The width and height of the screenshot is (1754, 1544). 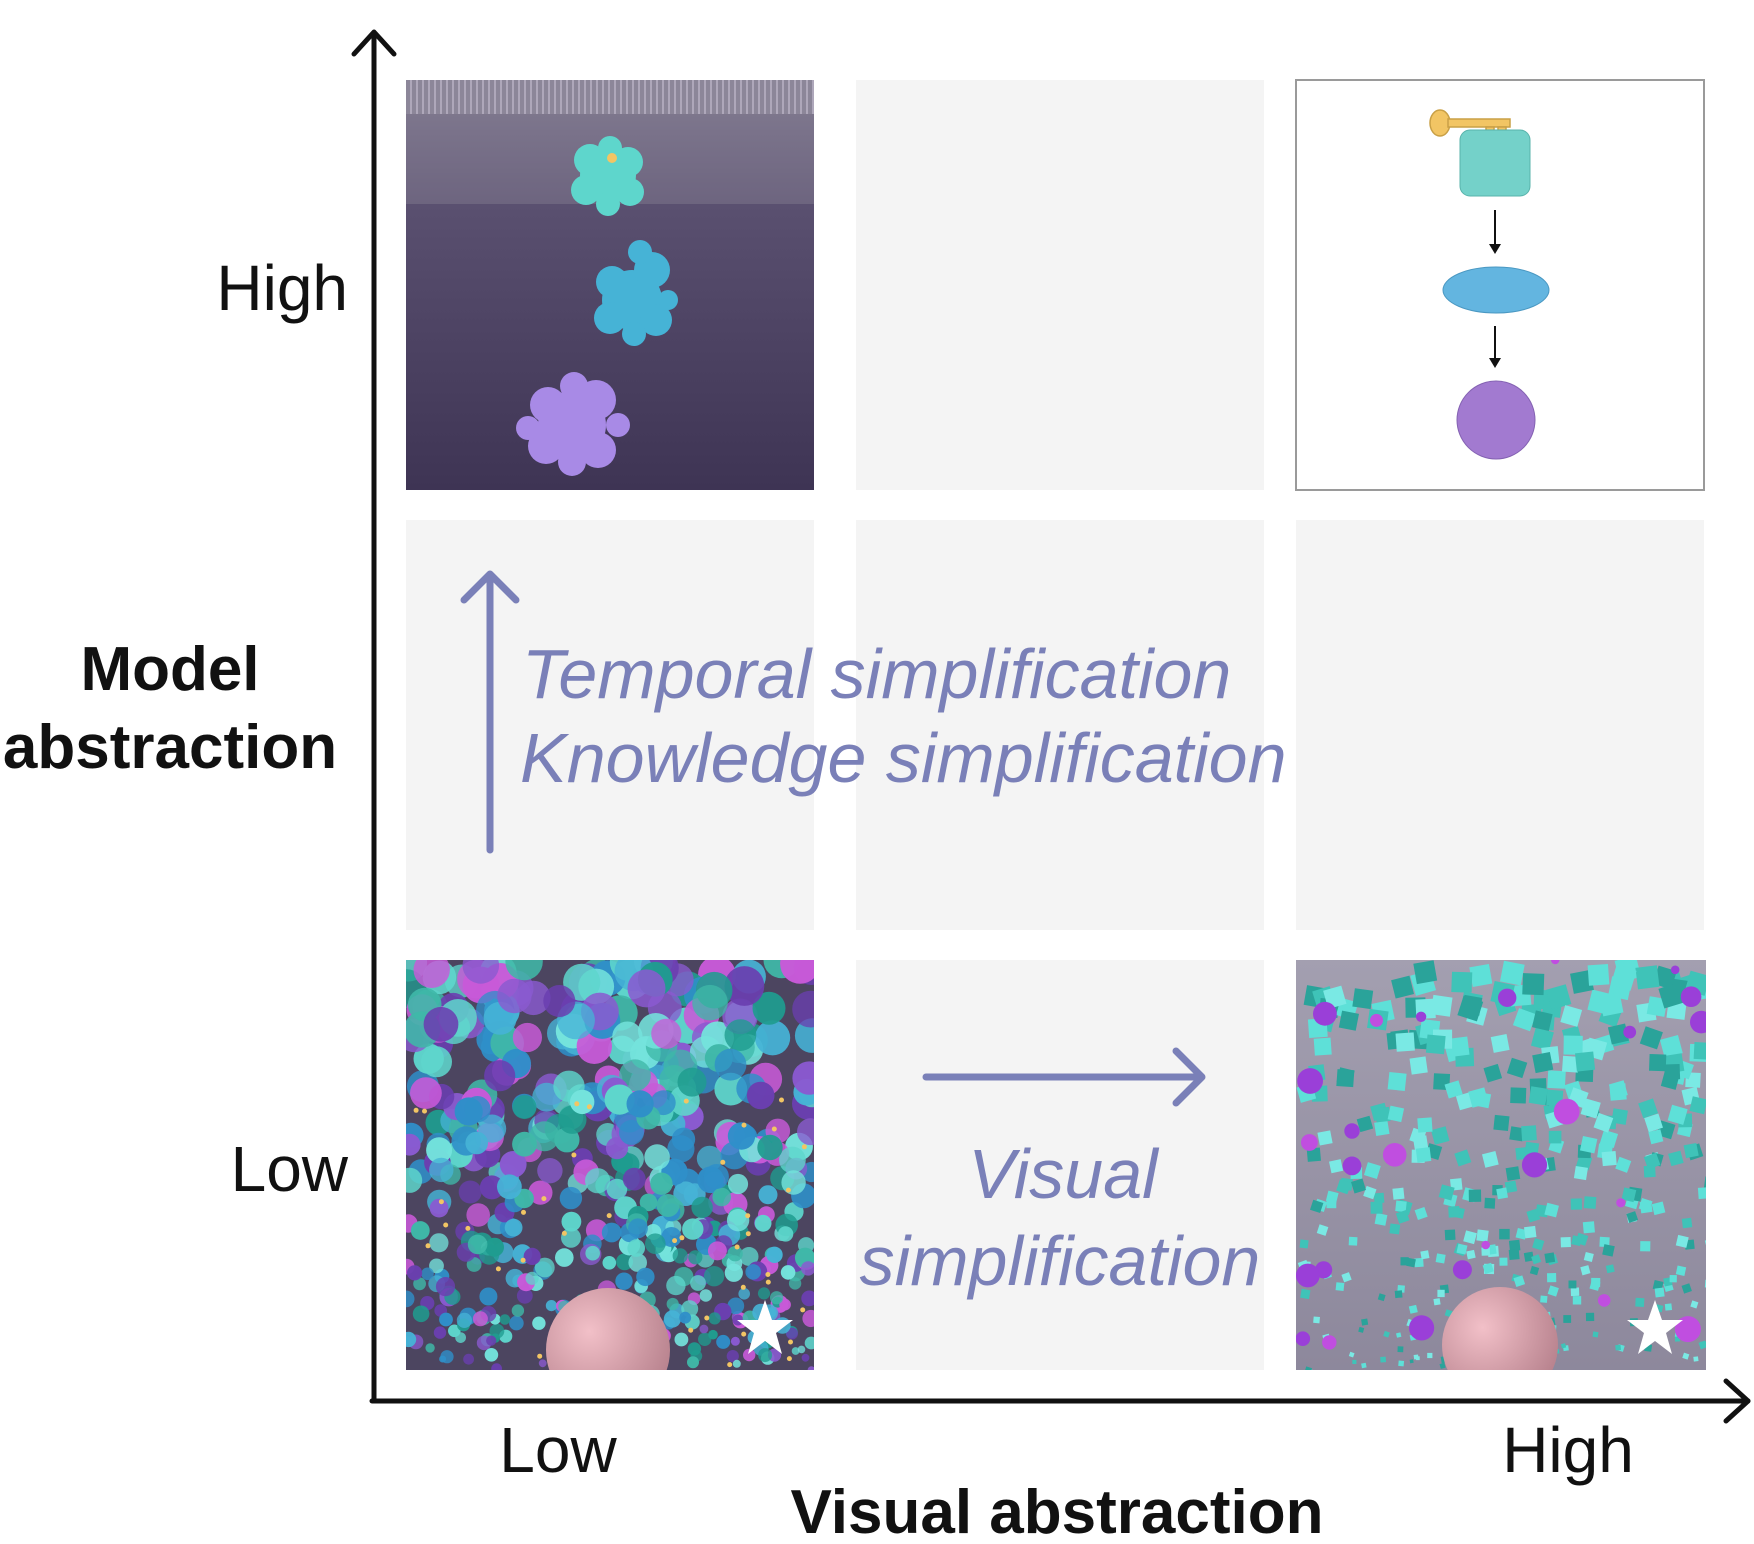 I want to click on y-tick-high: High, so click(x=282, y=288).